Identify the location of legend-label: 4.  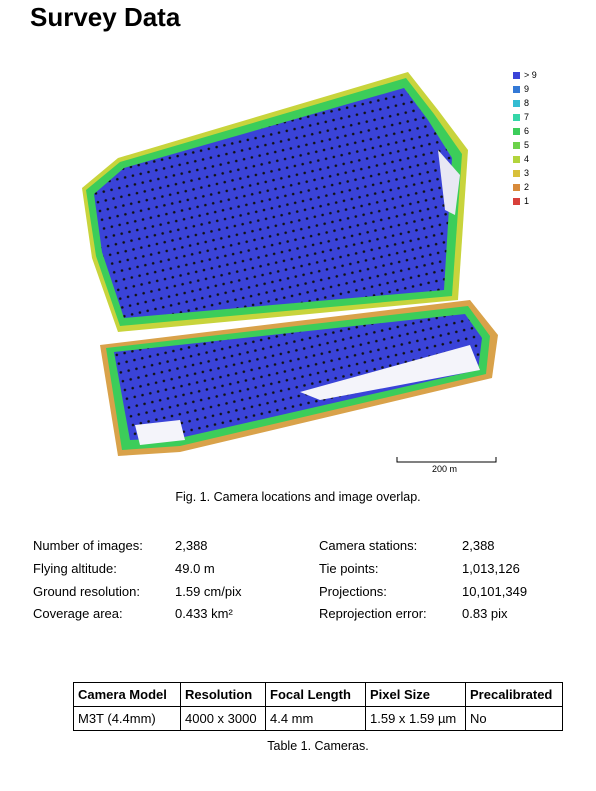
(527, 159).